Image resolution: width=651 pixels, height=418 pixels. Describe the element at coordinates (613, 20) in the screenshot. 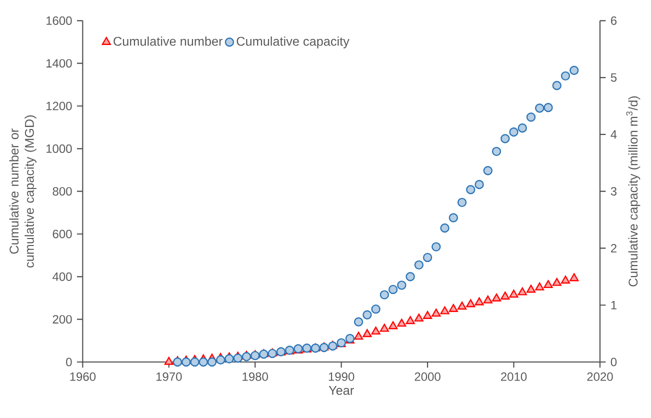

I see `y2-tick-label: 6` at that location.